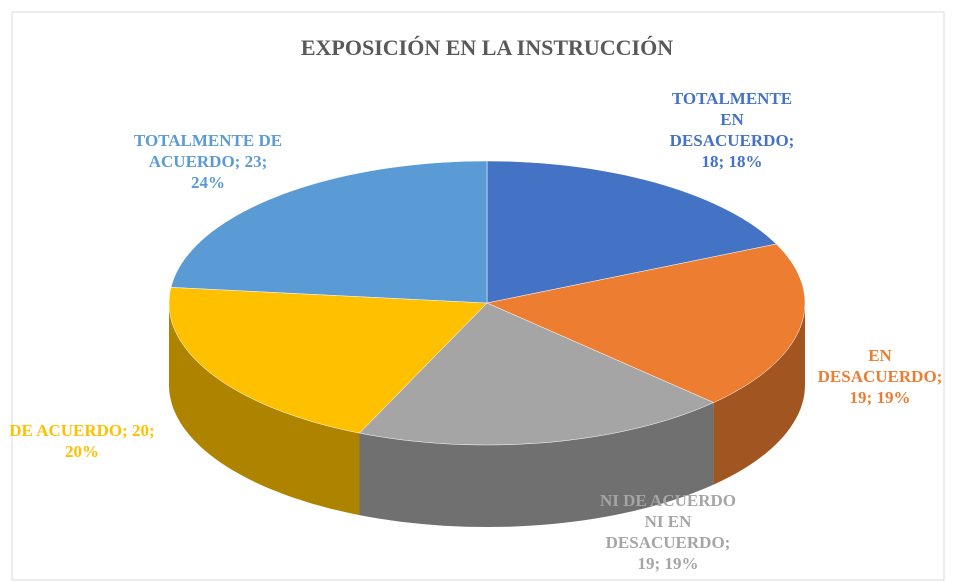 The width and height of the screenshot is (957, 582). What do you see at coordinates (732, 130) in the screenshot?
I see `data-label: TOTALMENTE EN DESACUERDO; 18; 18%` at bounding box center [732, 130].